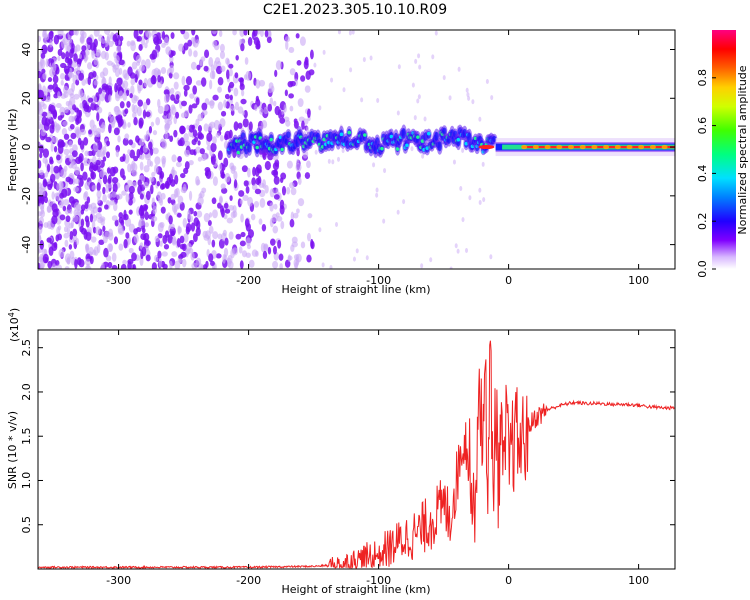 The image size is (750, 600). What do you see at coordinates (26, 525) in the screenshot?
I see `y-tick-label: 0.5` at bounding box center [26, 525].